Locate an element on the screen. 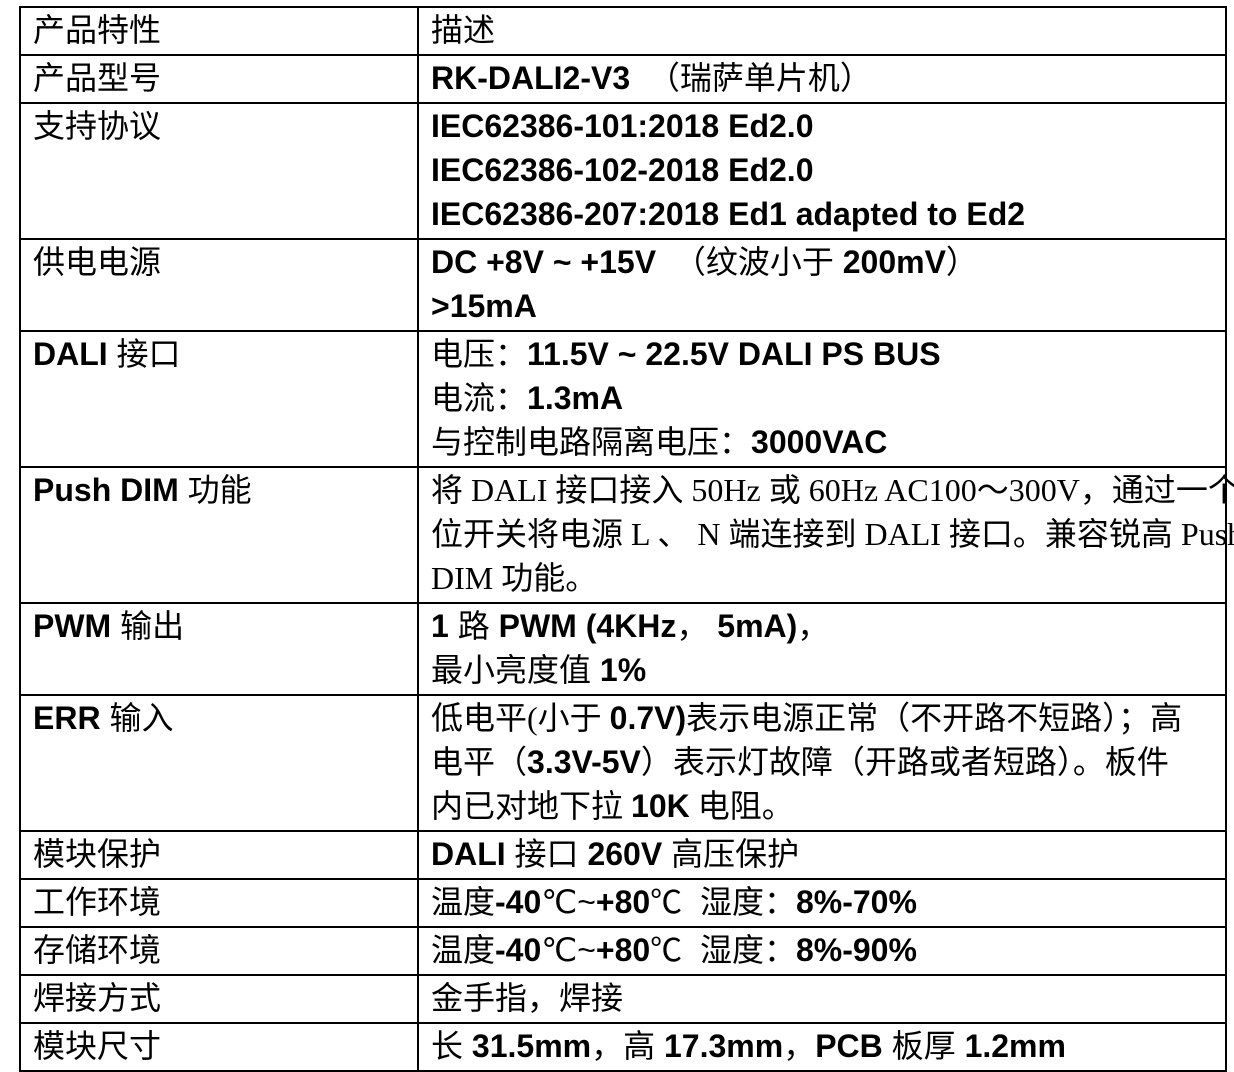 The height and width of the screenshot is (1072, 1234). latin-text: 8%-90% is located at coordinates (856, 950).